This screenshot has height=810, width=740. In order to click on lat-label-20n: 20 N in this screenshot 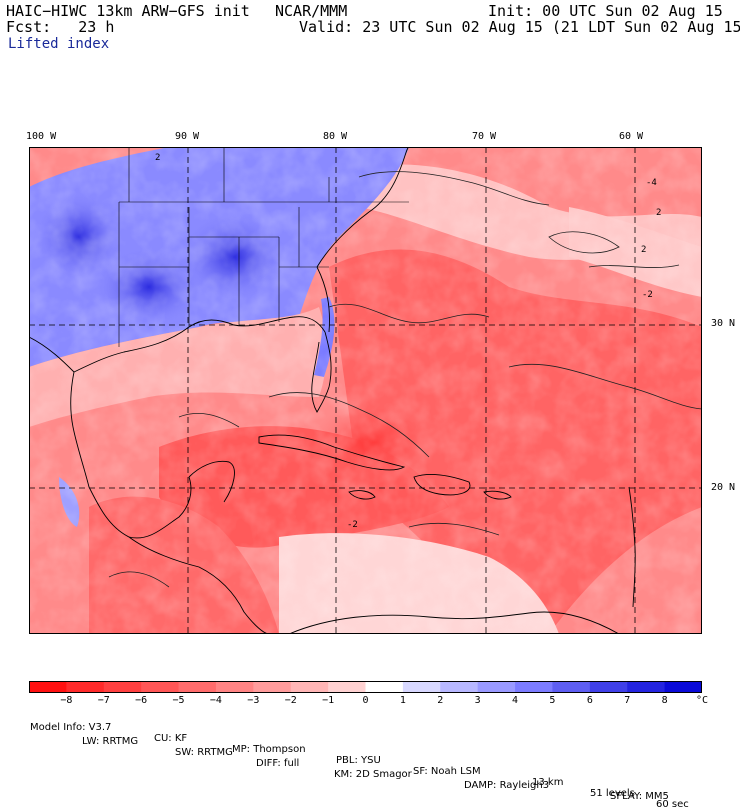, I will do `click(723, 487)`.